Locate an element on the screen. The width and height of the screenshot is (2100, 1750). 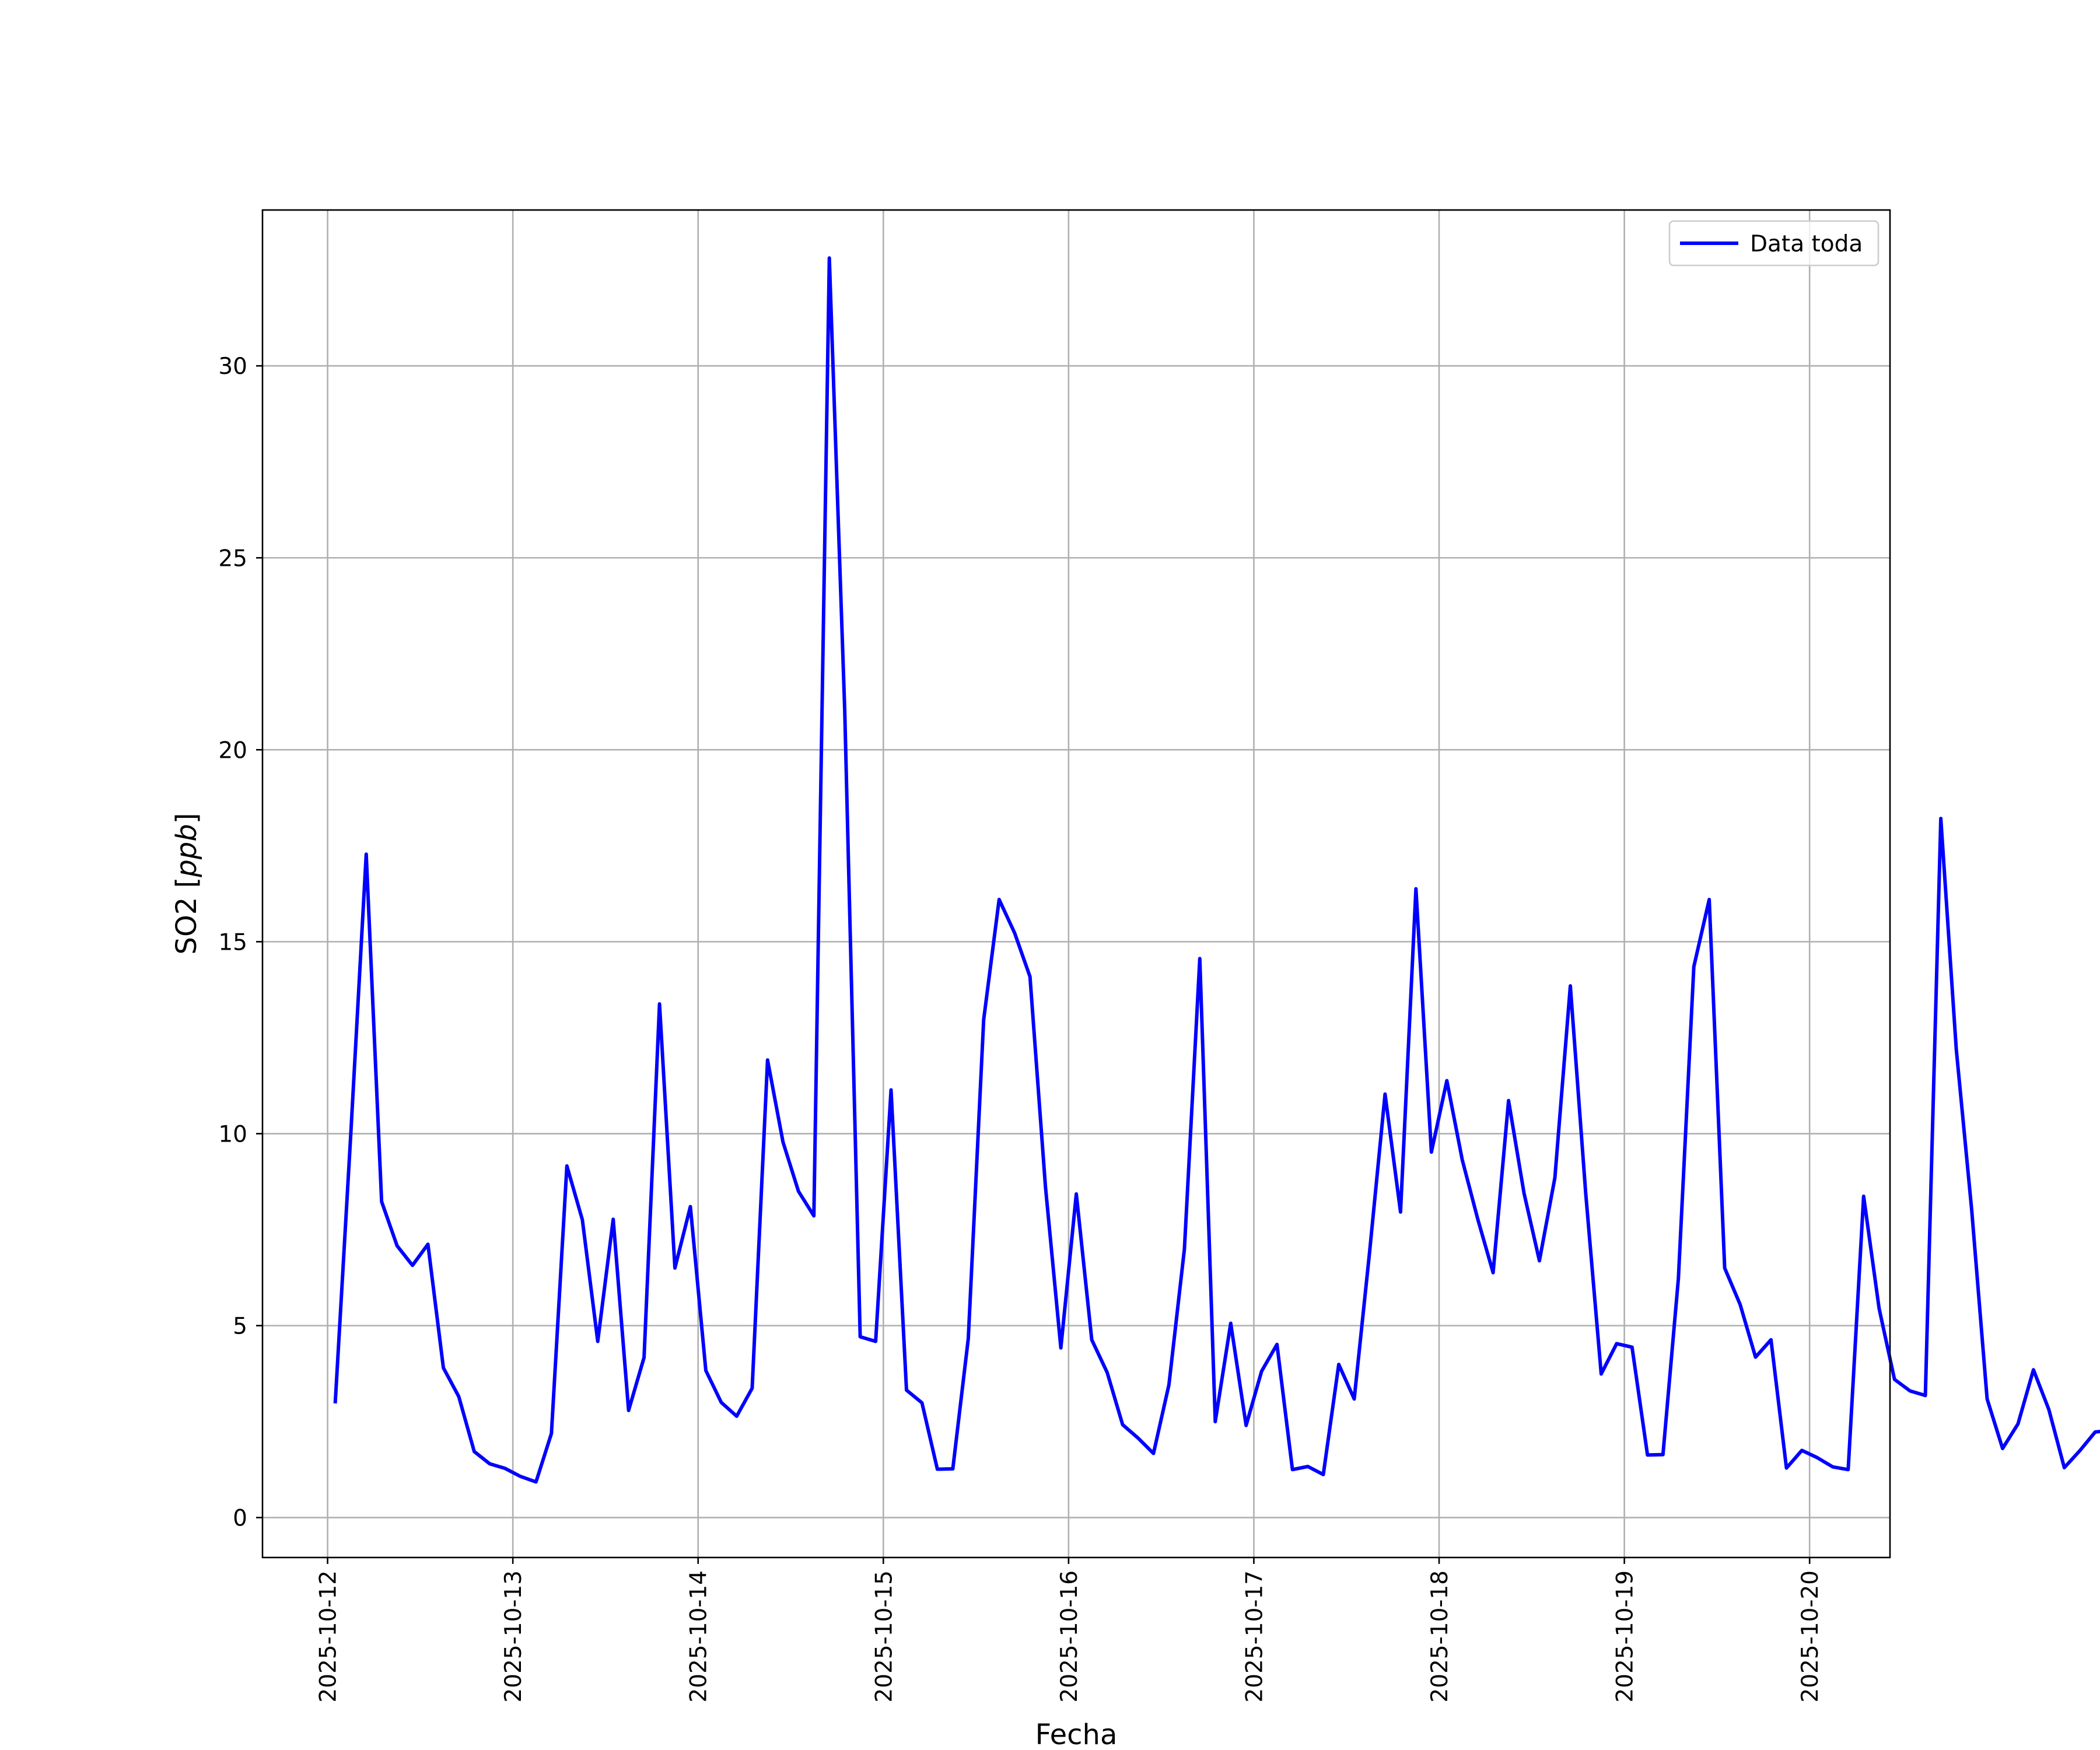
y-tick-label: 15 is located at coordinates (232, 942).